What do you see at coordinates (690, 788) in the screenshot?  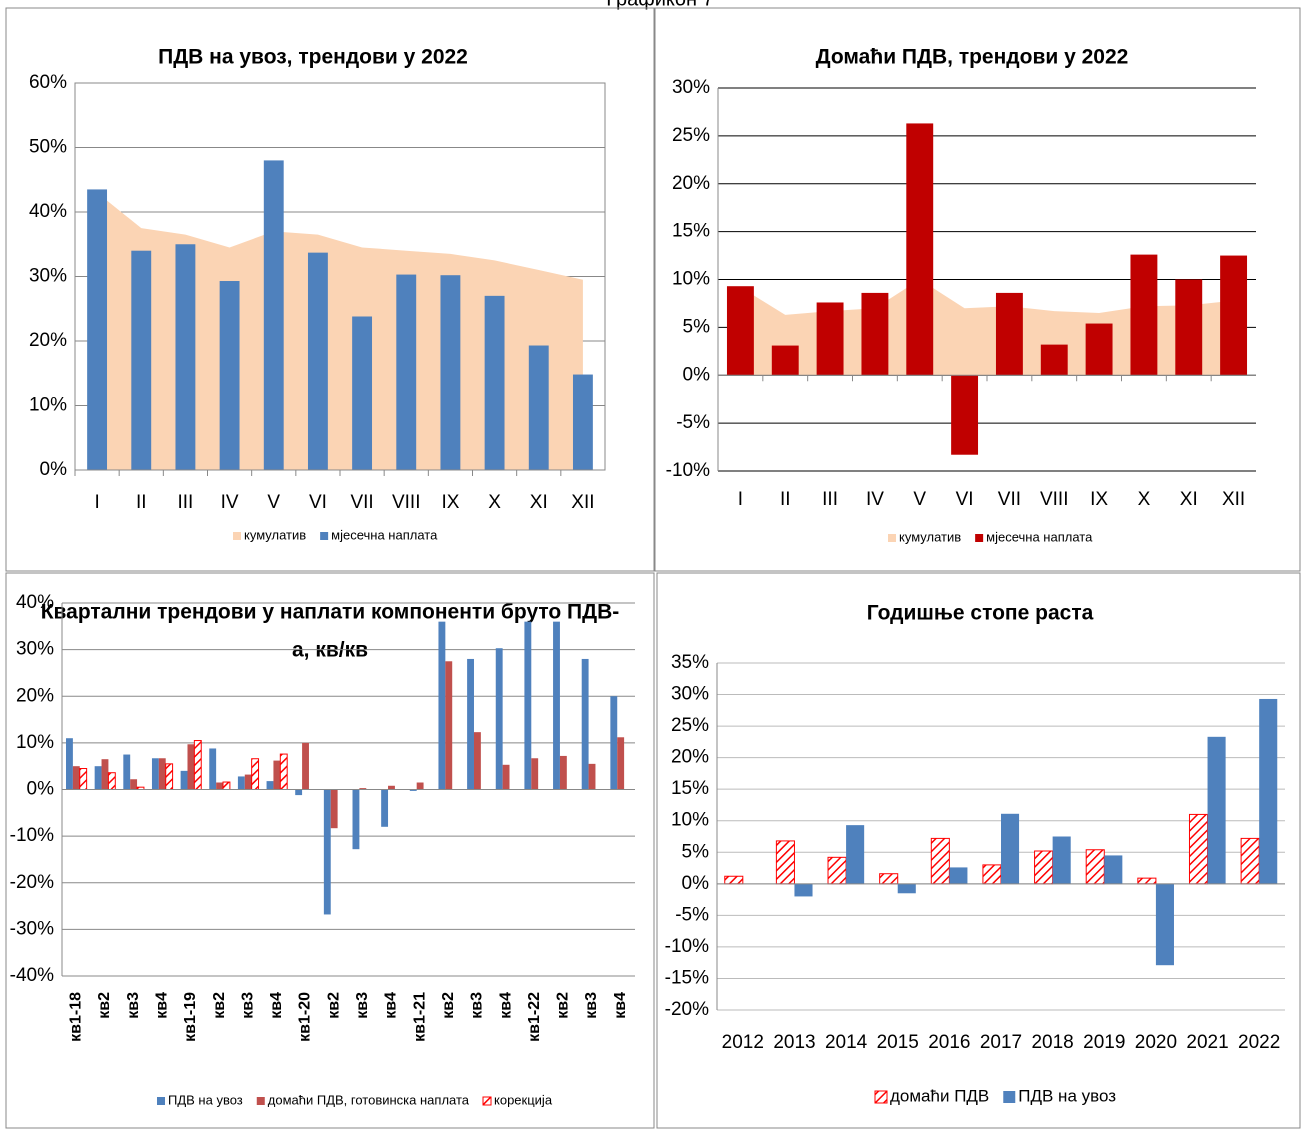 I see `y-tick-label: 15%` at bounding box center [690, 788].